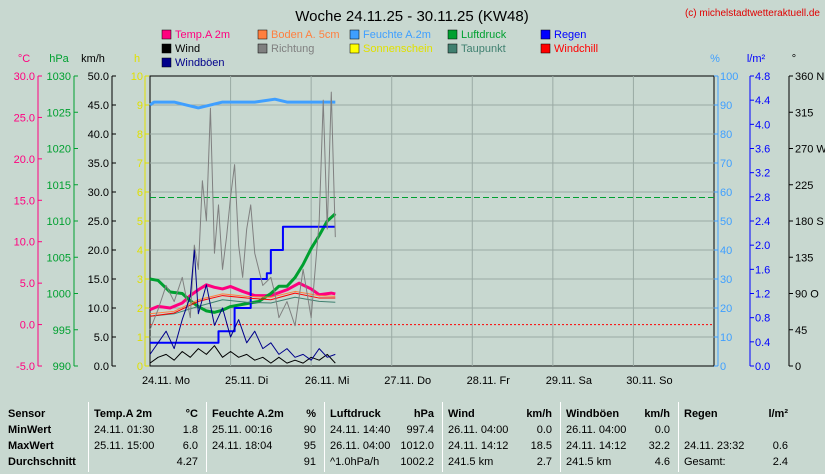 This screenshot has width=825, height=474. What do you see at coordinates (729, 77) in the screenshot?
I see `tick-label-hum: 100` at bounding box center [729, 77].